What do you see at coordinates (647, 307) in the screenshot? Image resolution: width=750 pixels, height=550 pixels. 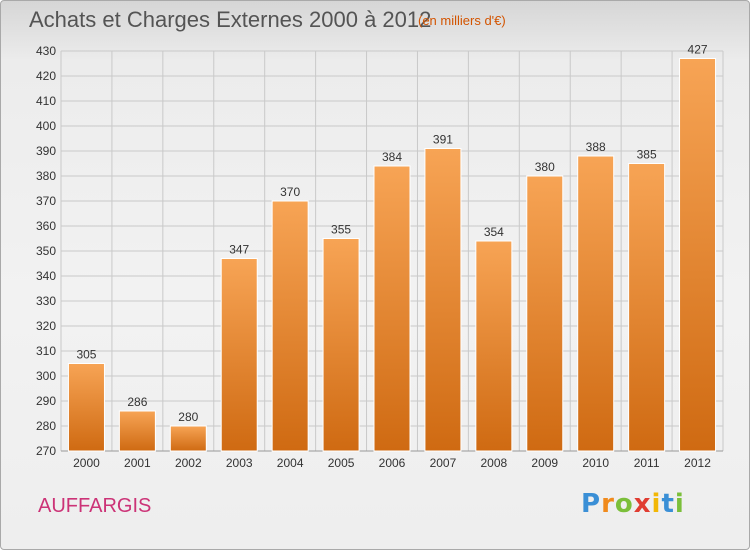 I see `bar-2011` at bounding box center [647, 307].